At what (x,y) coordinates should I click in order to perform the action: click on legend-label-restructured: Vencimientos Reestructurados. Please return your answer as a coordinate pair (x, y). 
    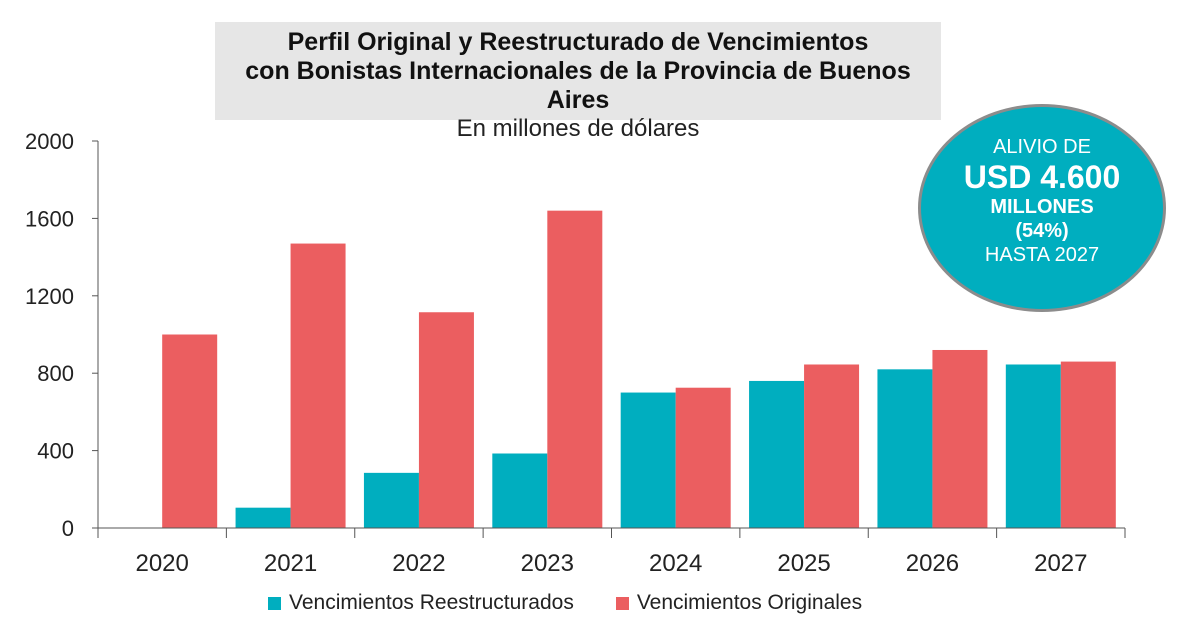
    Looking at the image, I should click on (431, 602).